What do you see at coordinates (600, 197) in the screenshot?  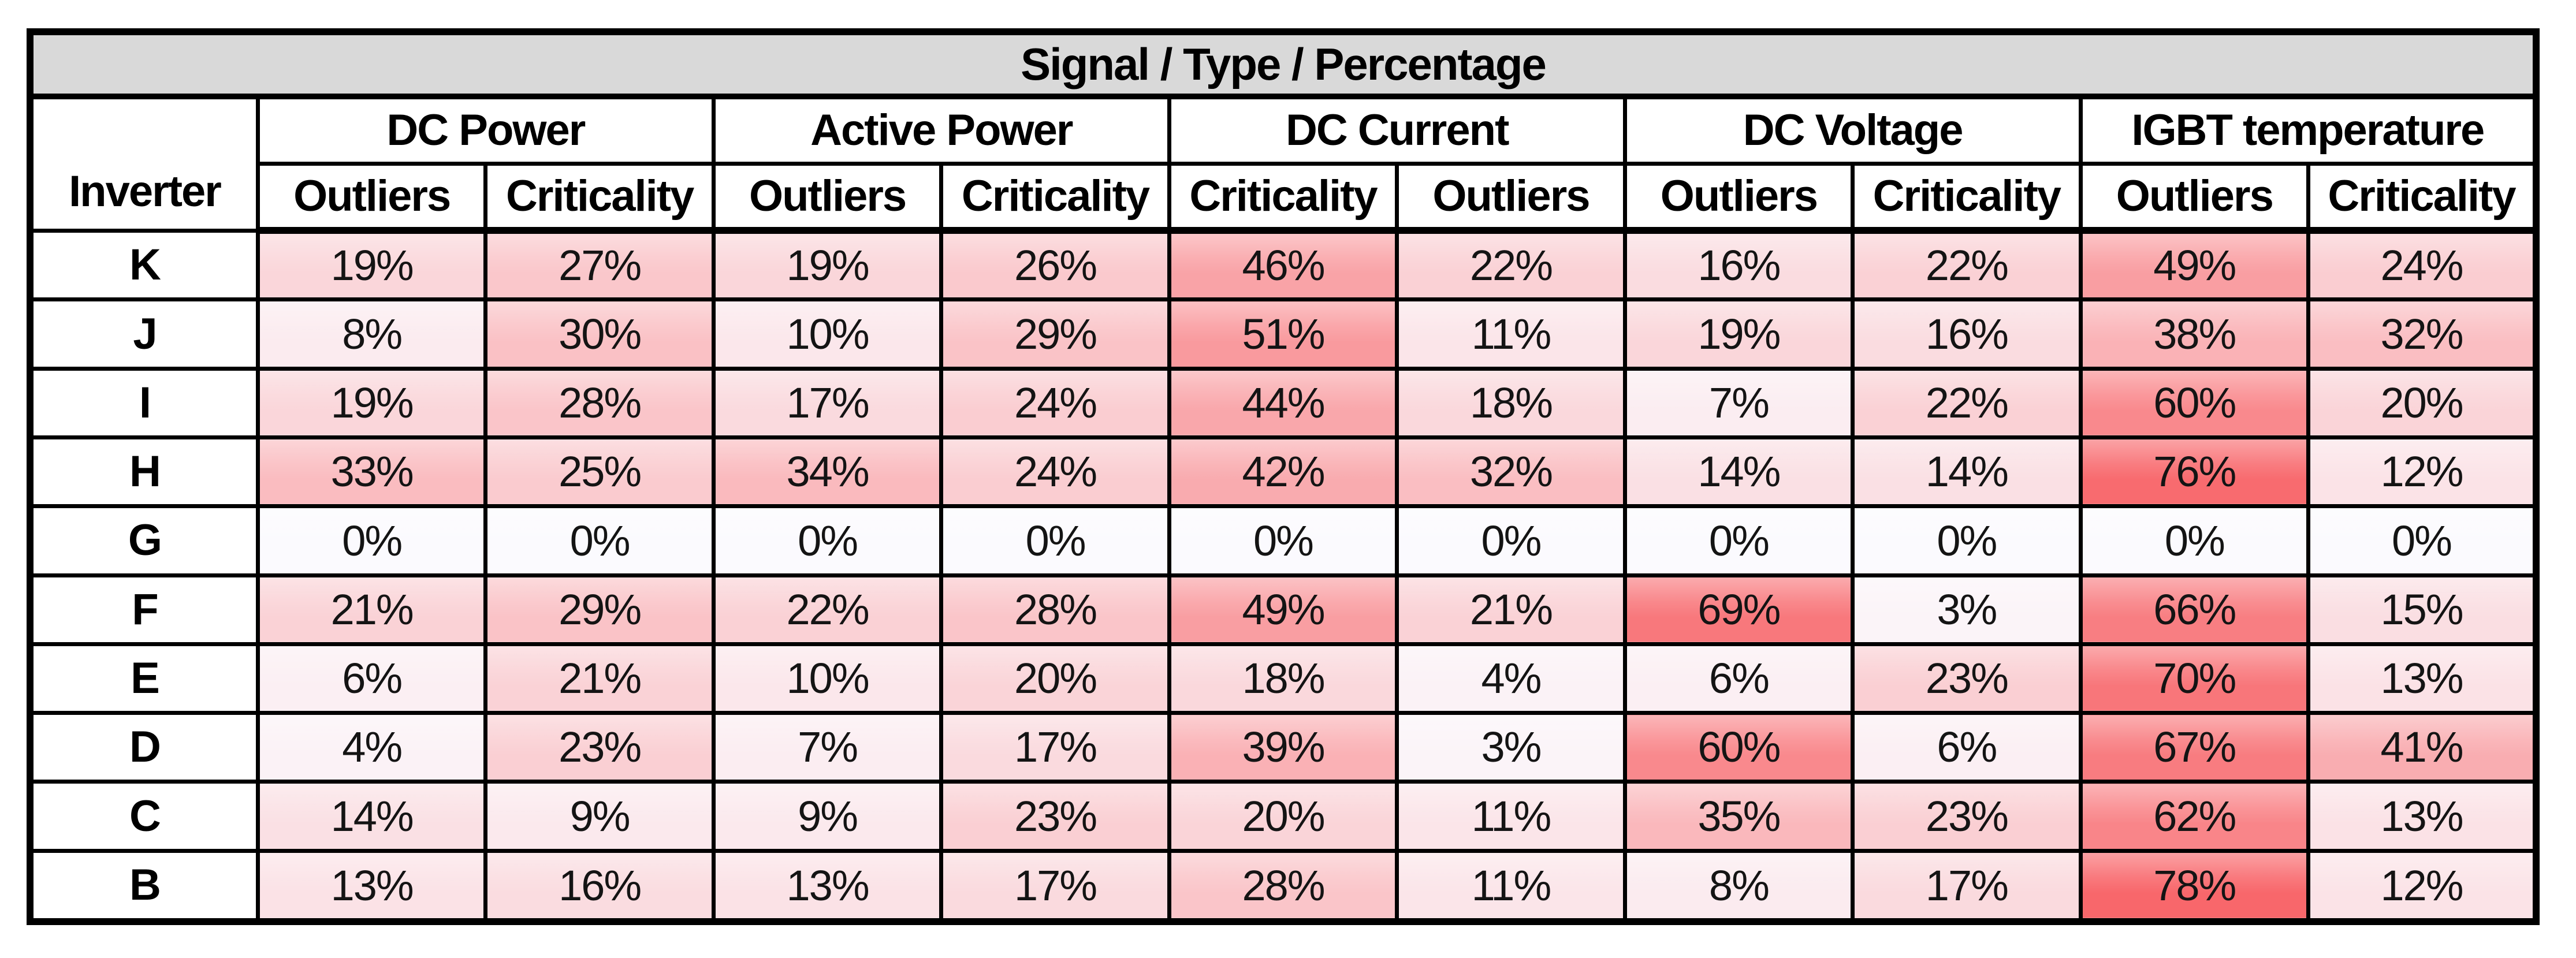 I see `subheader-dc-power-criticality: Criticality` at bounding box center [600, 197].